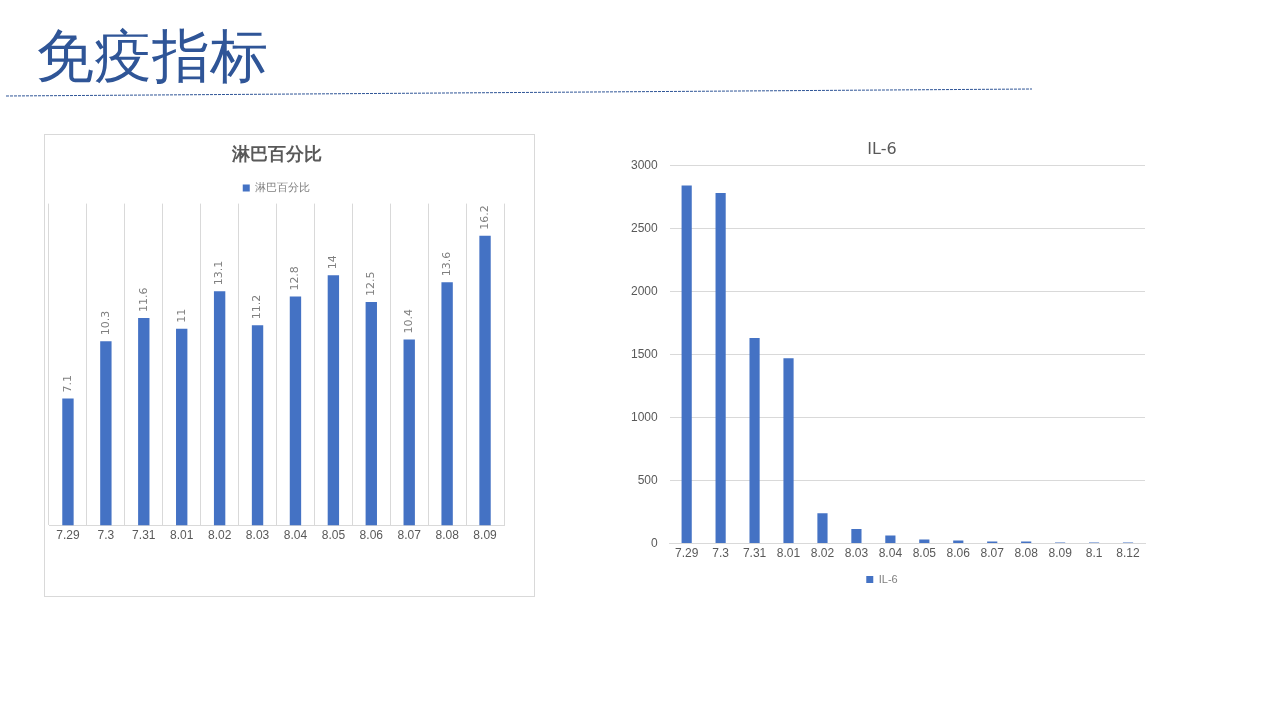 Image resolution: width=1280 pixels, height=720 pixels. Describe the element at coordinates (276, 154) in the screenshot. I see `chart-title: 淋巴百分比` at that location.